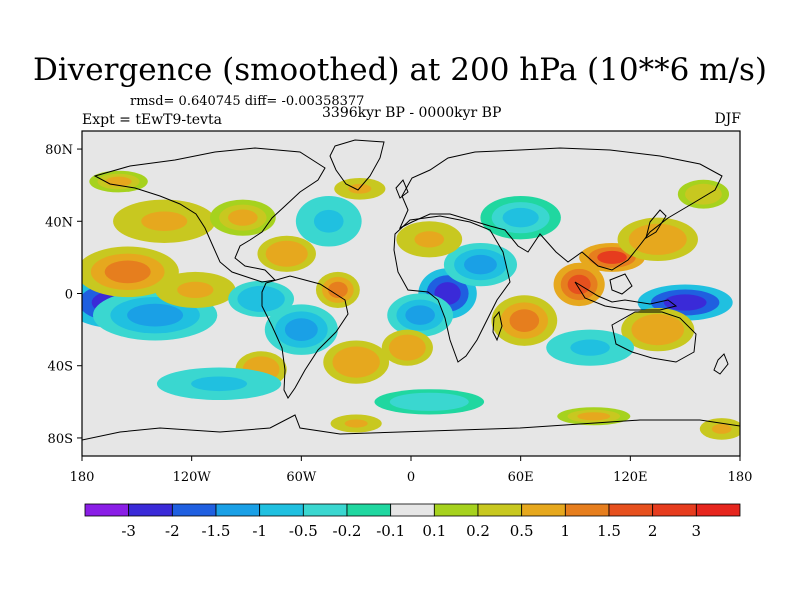 The image size is (800, 600). Describe the element at coordinates (412, 113) in the screenshot. I see `period-label: 3396kyr BP - 0000kyr BP` at that location.